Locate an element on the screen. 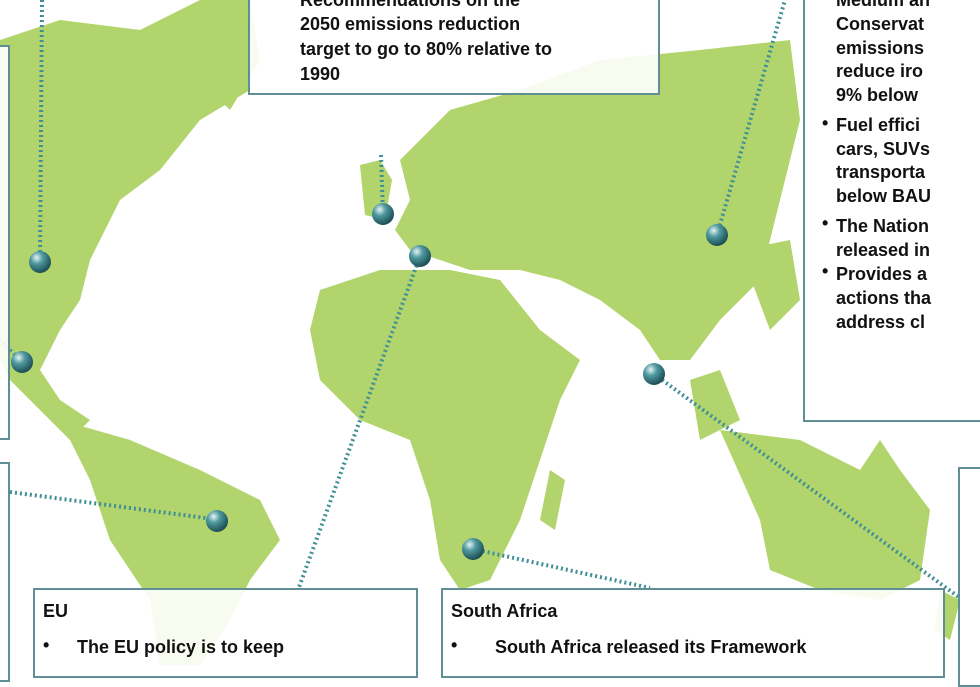 This screenshot has height=687, width=980. text-line: reduce iro is located at coordinates (880, 71).